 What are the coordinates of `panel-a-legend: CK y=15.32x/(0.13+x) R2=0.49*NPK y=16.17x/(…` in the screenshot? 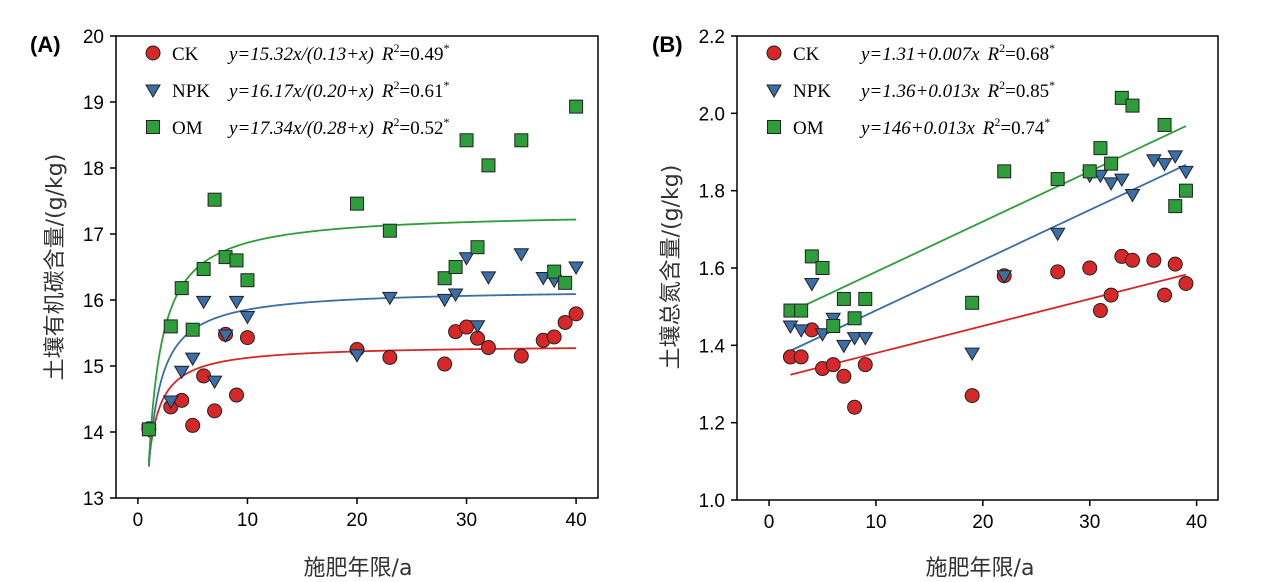 It's located at (297, 90).